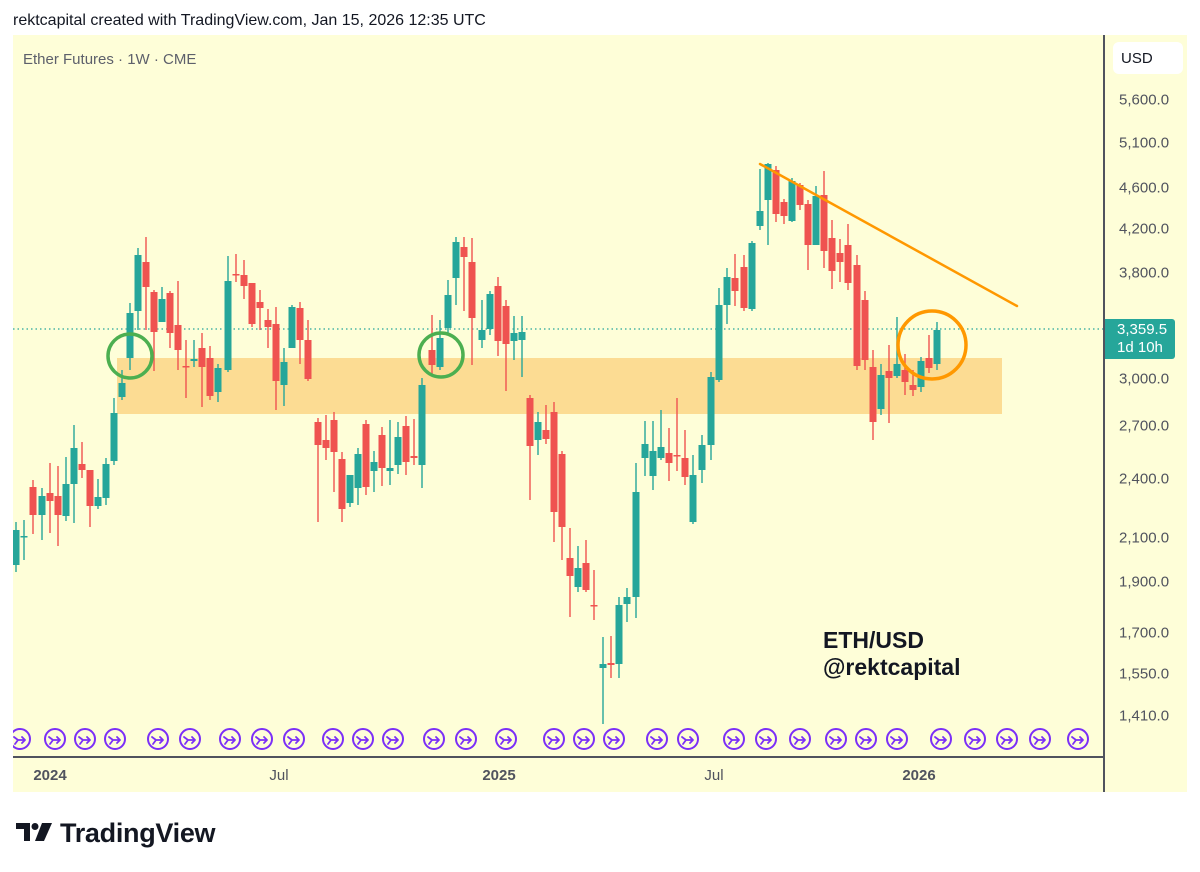 This screenshot has height=872, width=1200. I want to click on trendline, so click(888, 235).